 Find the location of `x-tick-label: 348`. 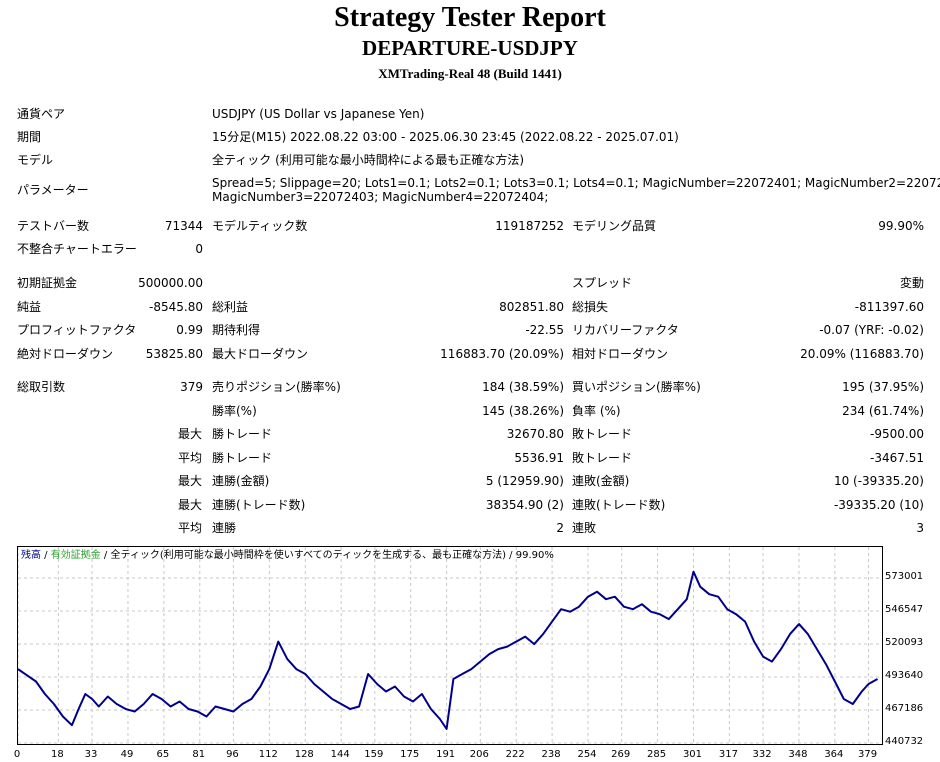

x-tick-label: 348 is located at coordinates (798, 754).